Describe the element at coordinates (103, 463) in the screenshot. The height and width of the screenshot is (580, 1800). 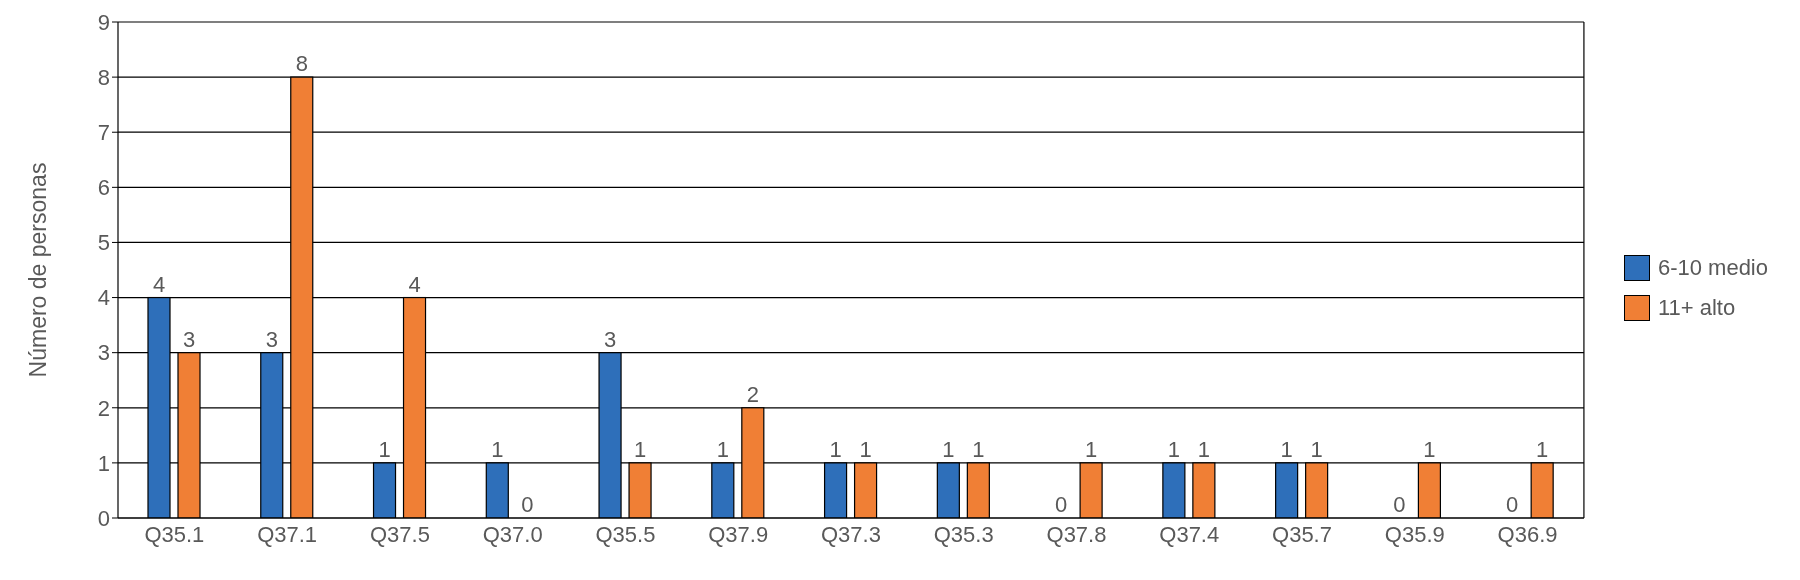
I see `y-tick-label: 1` at that location.